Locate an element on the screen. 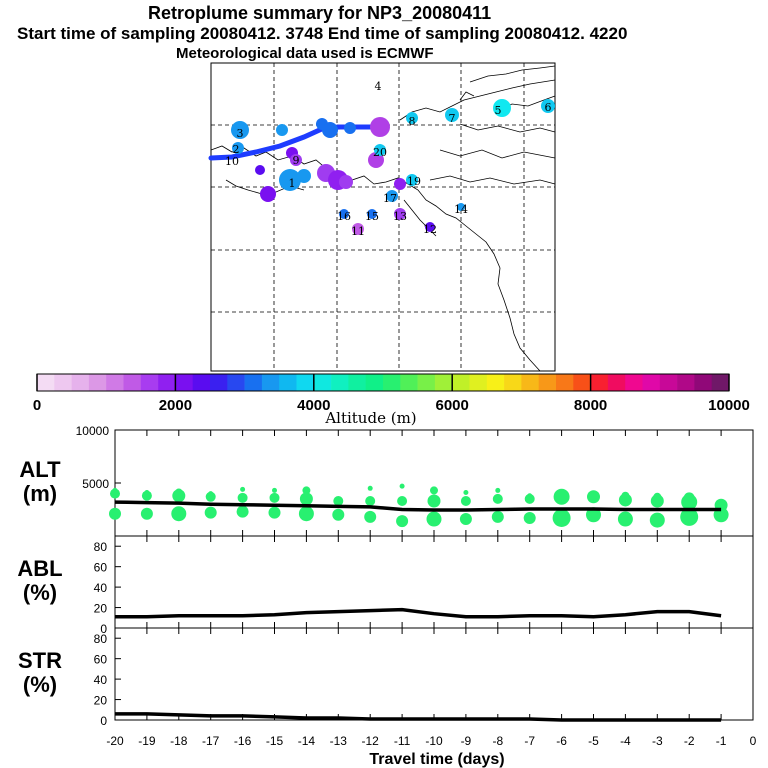 The height and width of the screenshot is (768, 768). colorbar-tick-label: 4000 is located at coordinates (313, 405).